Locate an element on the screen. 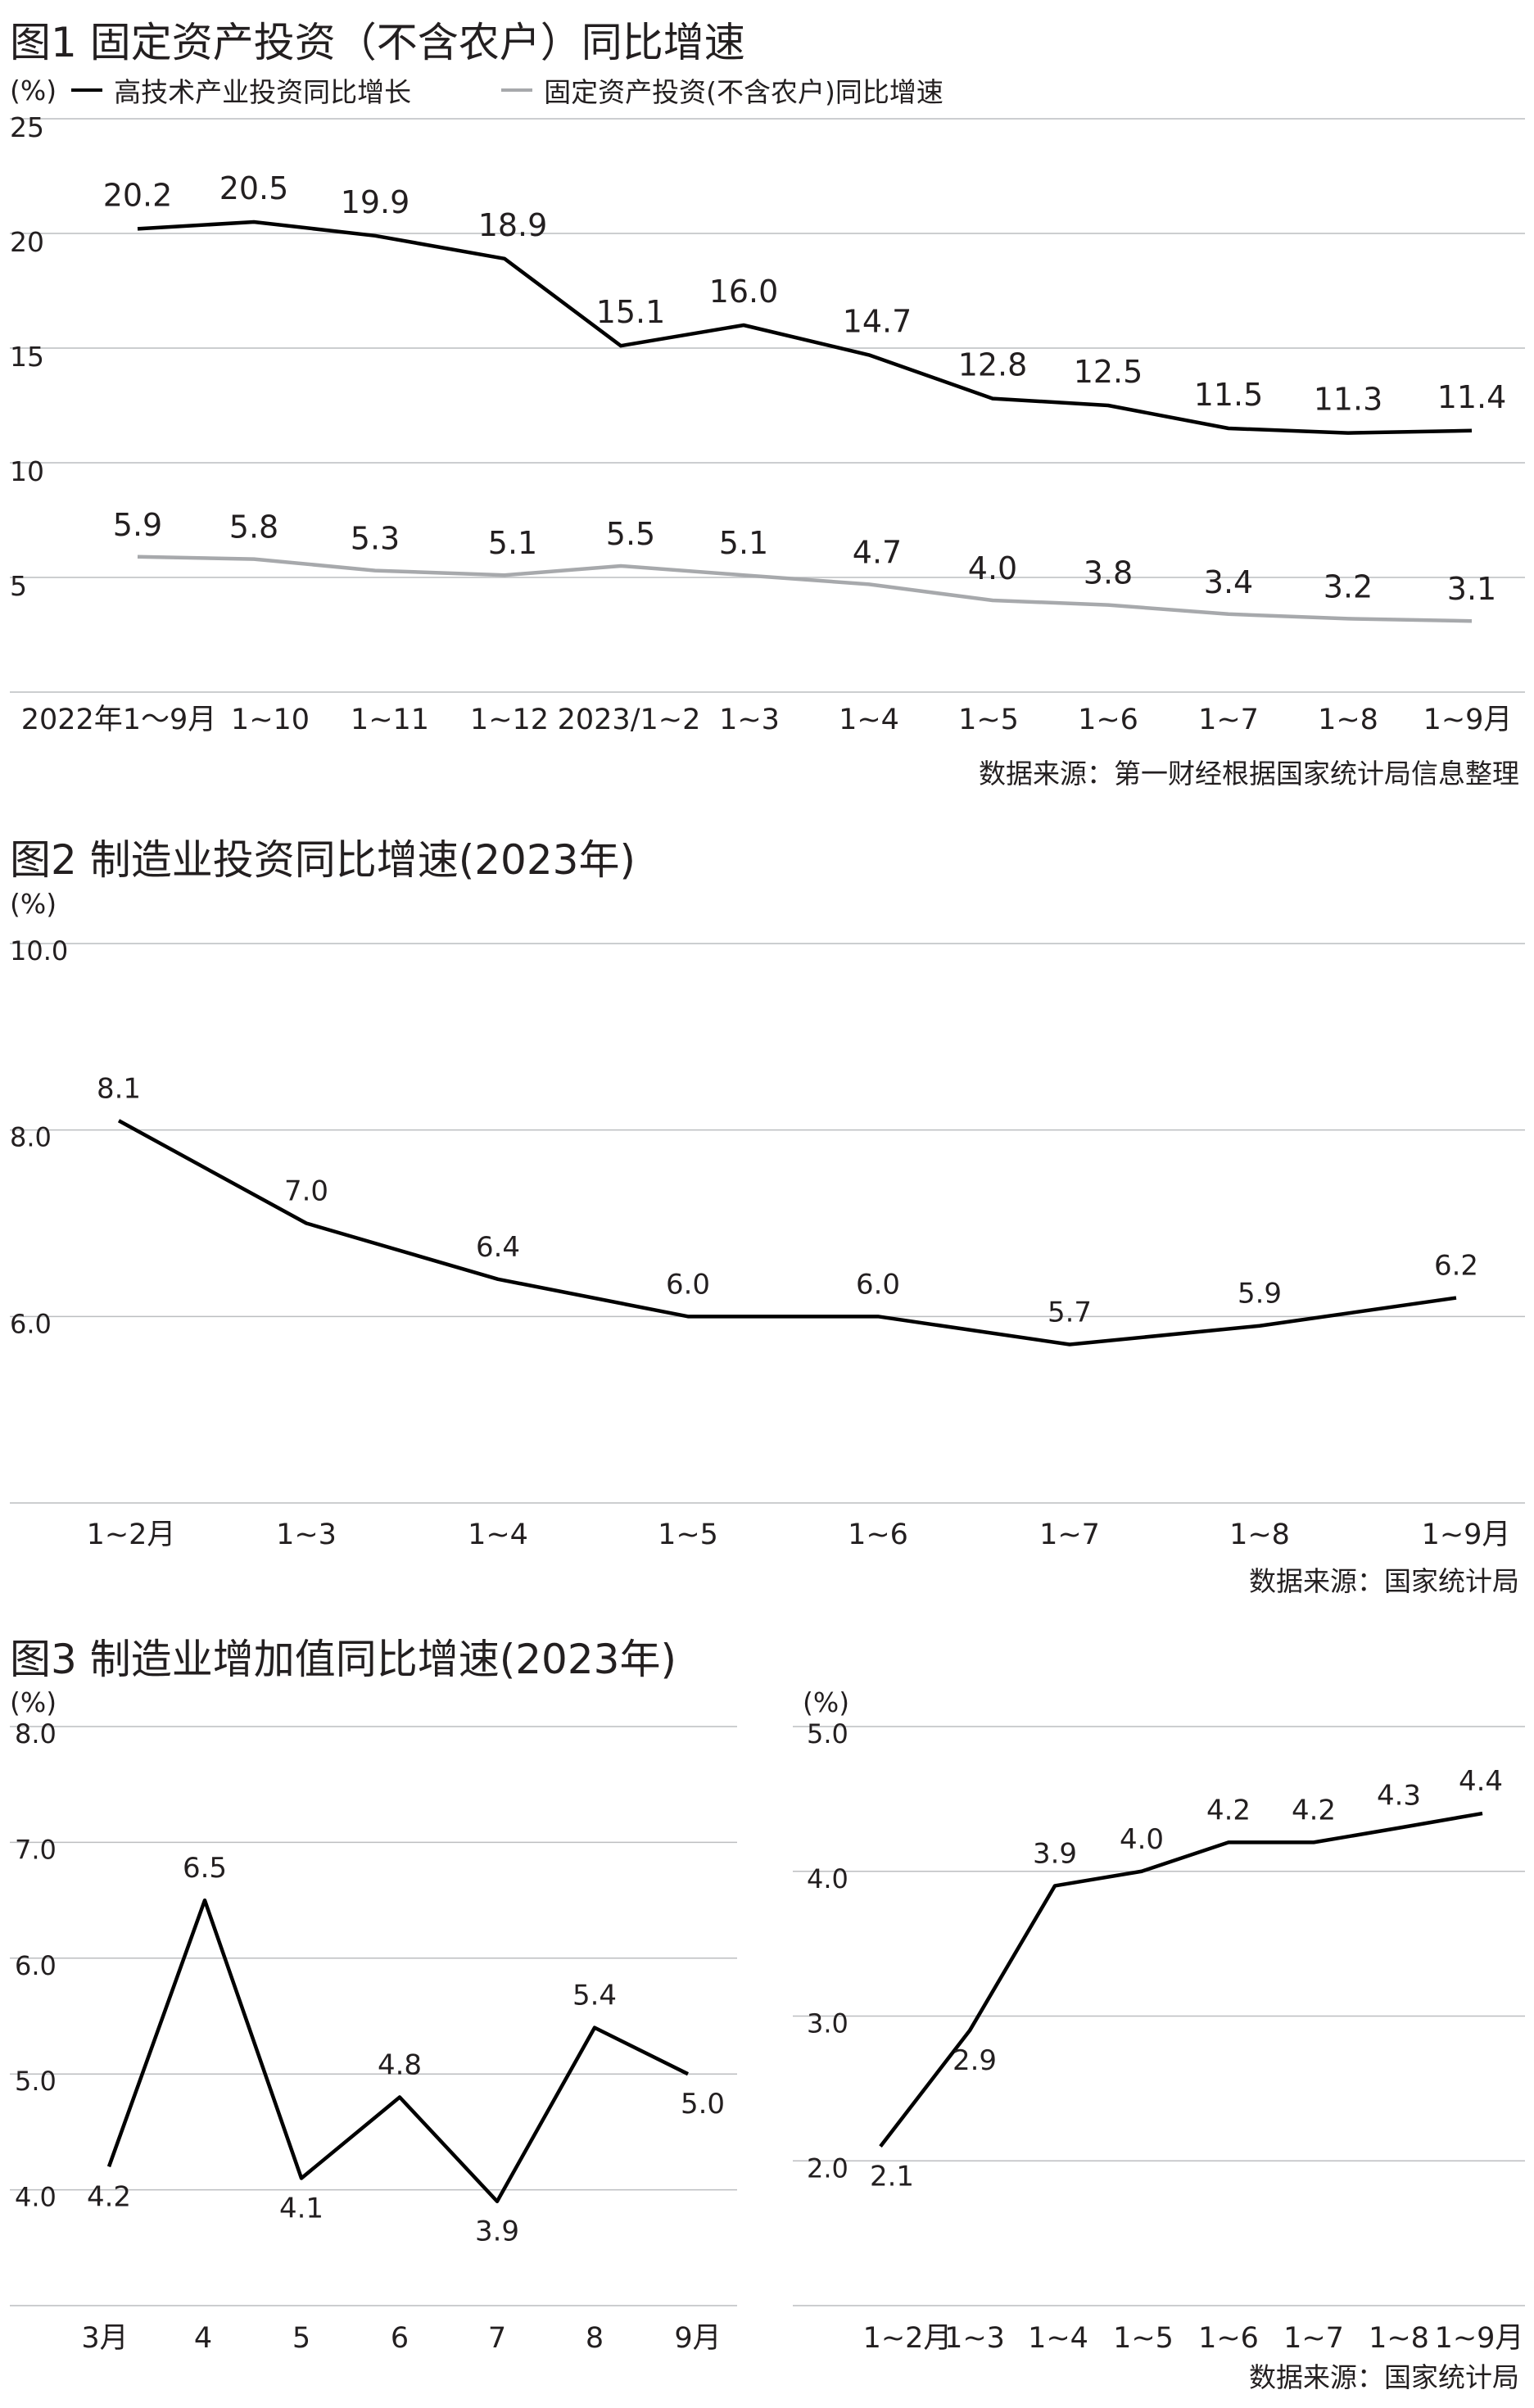 The image size is (1534, 2408). fig1-series-1-data-label-1: 5.8 is located at coordinates (254, 527).